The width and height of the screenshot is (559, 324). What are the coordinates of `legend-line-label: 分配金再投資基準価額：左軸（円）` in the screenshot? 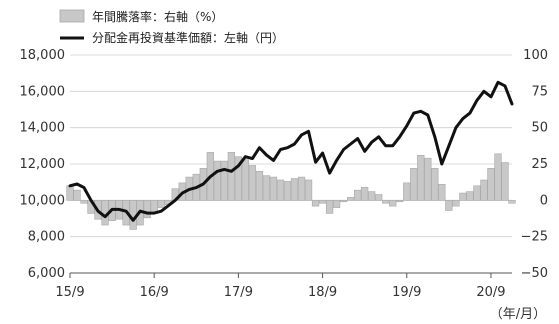 It's located at (188, 37).